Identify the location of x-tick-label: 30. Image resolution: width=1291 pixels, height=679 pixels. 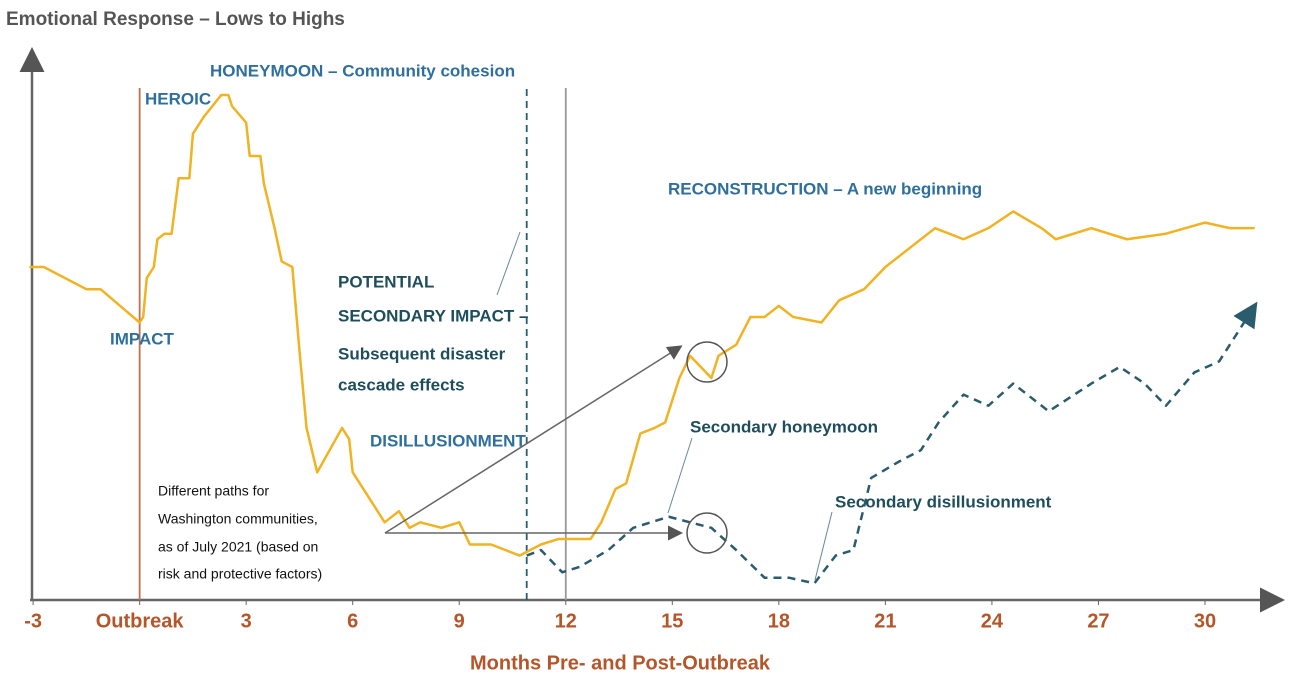
(1205, 621).